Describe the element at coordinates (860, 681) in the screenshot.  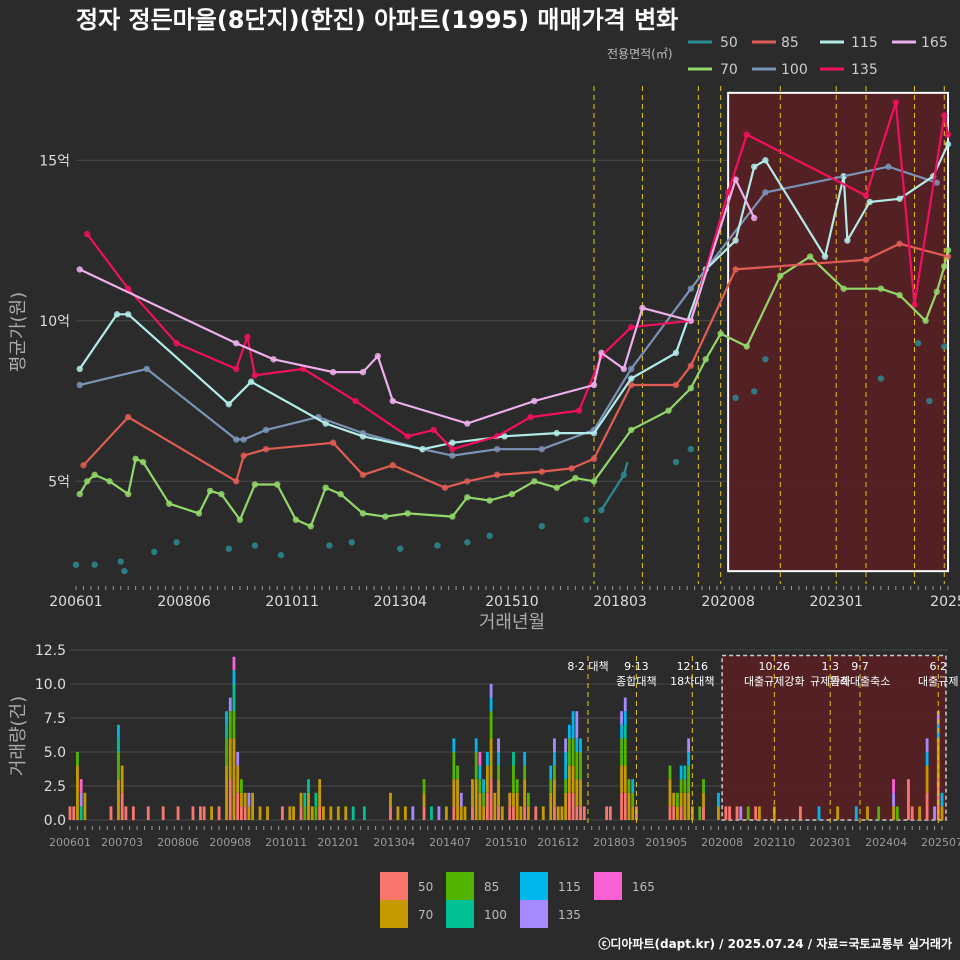
I see `volume-event-label: 특례대출축소` at that location.